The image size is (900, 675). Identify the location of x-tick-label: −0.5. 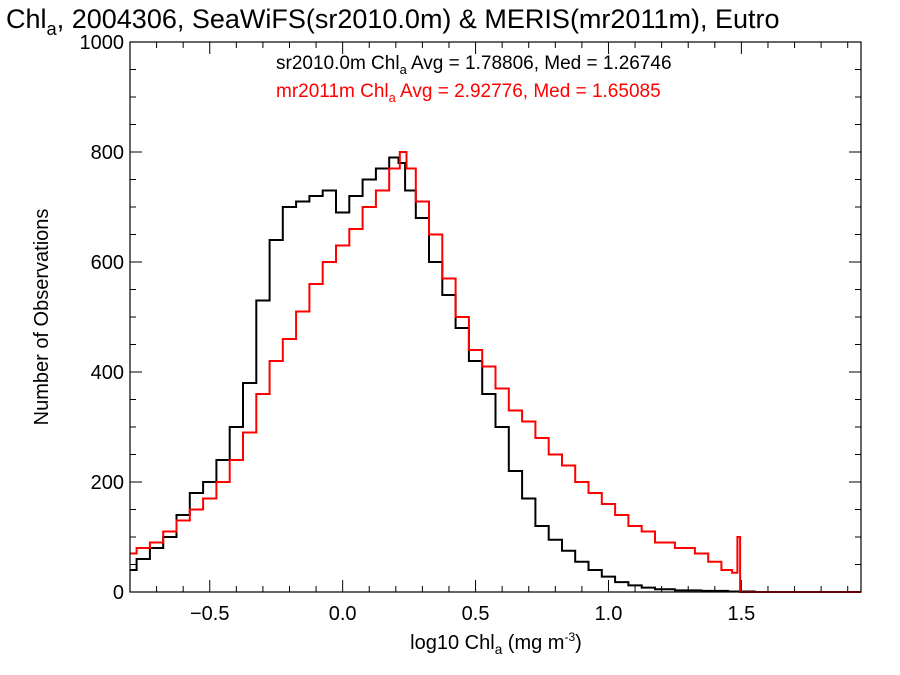
(209, 614).